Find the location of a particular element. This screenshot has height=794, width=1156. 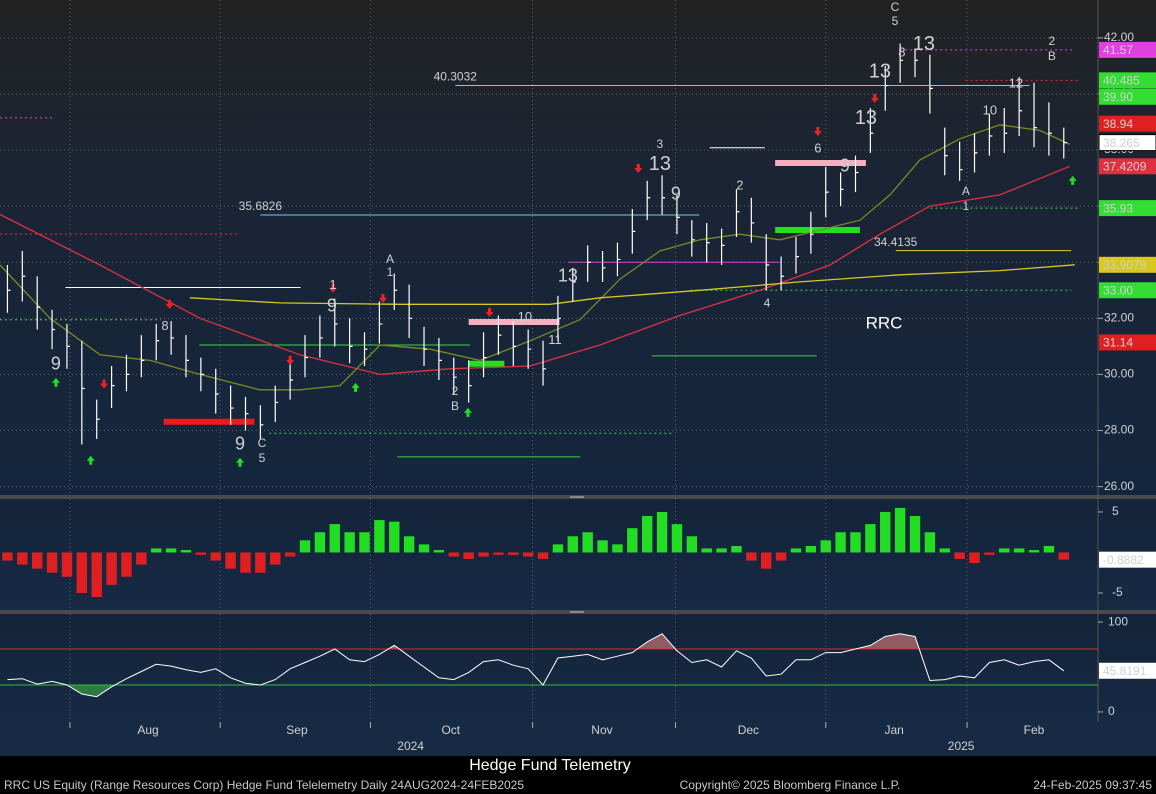

count-label: 12 is located at coordinates (1016, 82).